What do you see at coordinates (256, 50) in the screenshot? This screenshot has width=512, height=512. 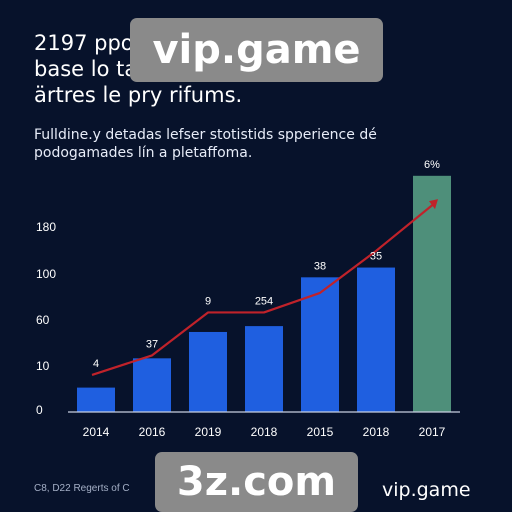 I see `watermark-top: vip.game` at bounding box center [256, 50].